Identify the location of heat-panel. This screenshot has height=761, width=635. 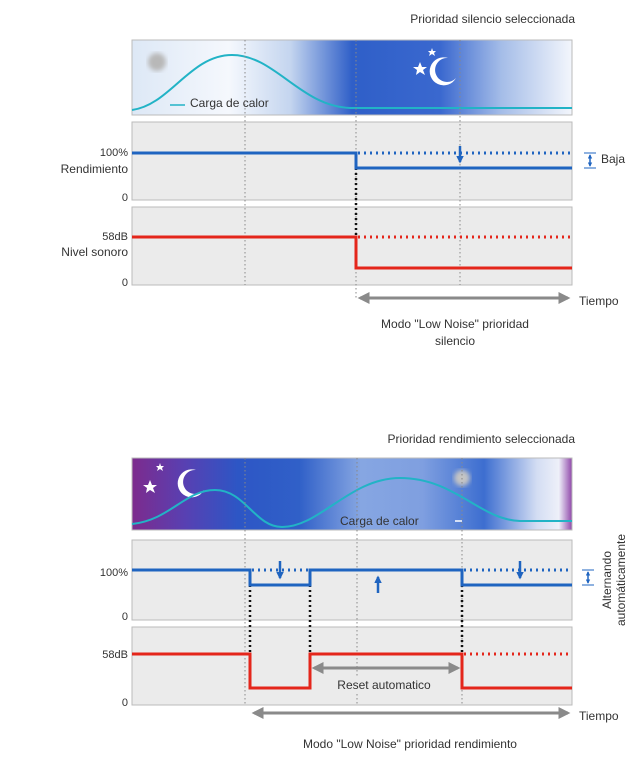
(352, 77).